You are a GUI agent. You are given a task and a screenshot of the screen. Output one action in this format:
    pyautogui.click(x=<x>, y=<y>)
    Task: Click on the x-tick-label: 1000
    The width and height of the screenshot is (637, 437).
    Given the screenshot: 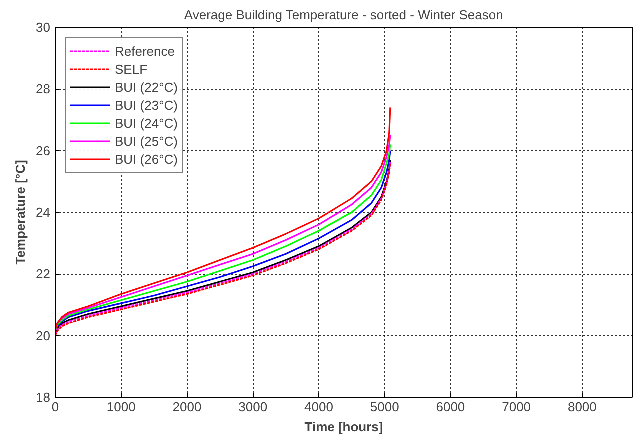 What is the action you would take?
    pyautogui.click(x=121, y=407)
    